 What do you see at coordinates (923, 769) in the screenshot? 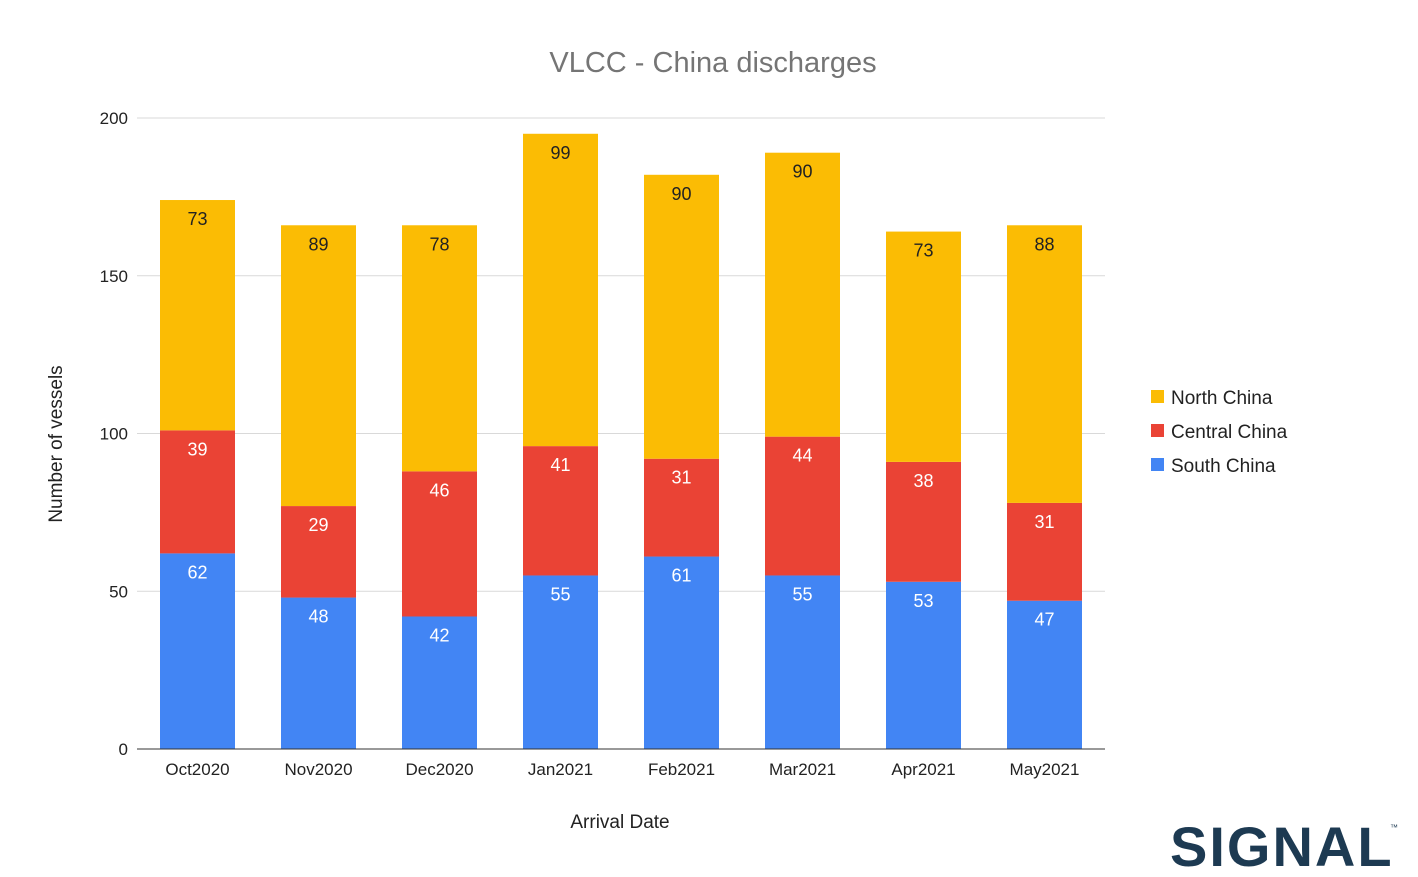
I see `x-tick-label: Apr2021` at bounding box center [923, 769].